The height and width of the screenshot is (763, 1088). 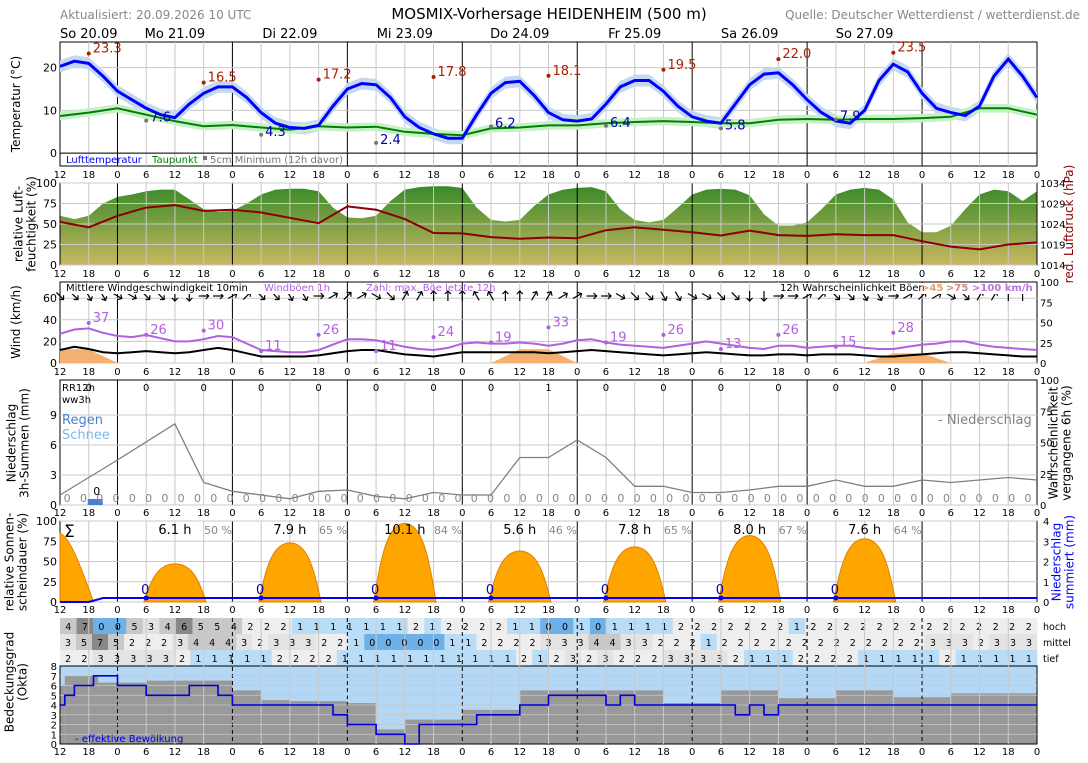 I want to click on temperature-hour-tick: 18, so click(x=548, y=175).